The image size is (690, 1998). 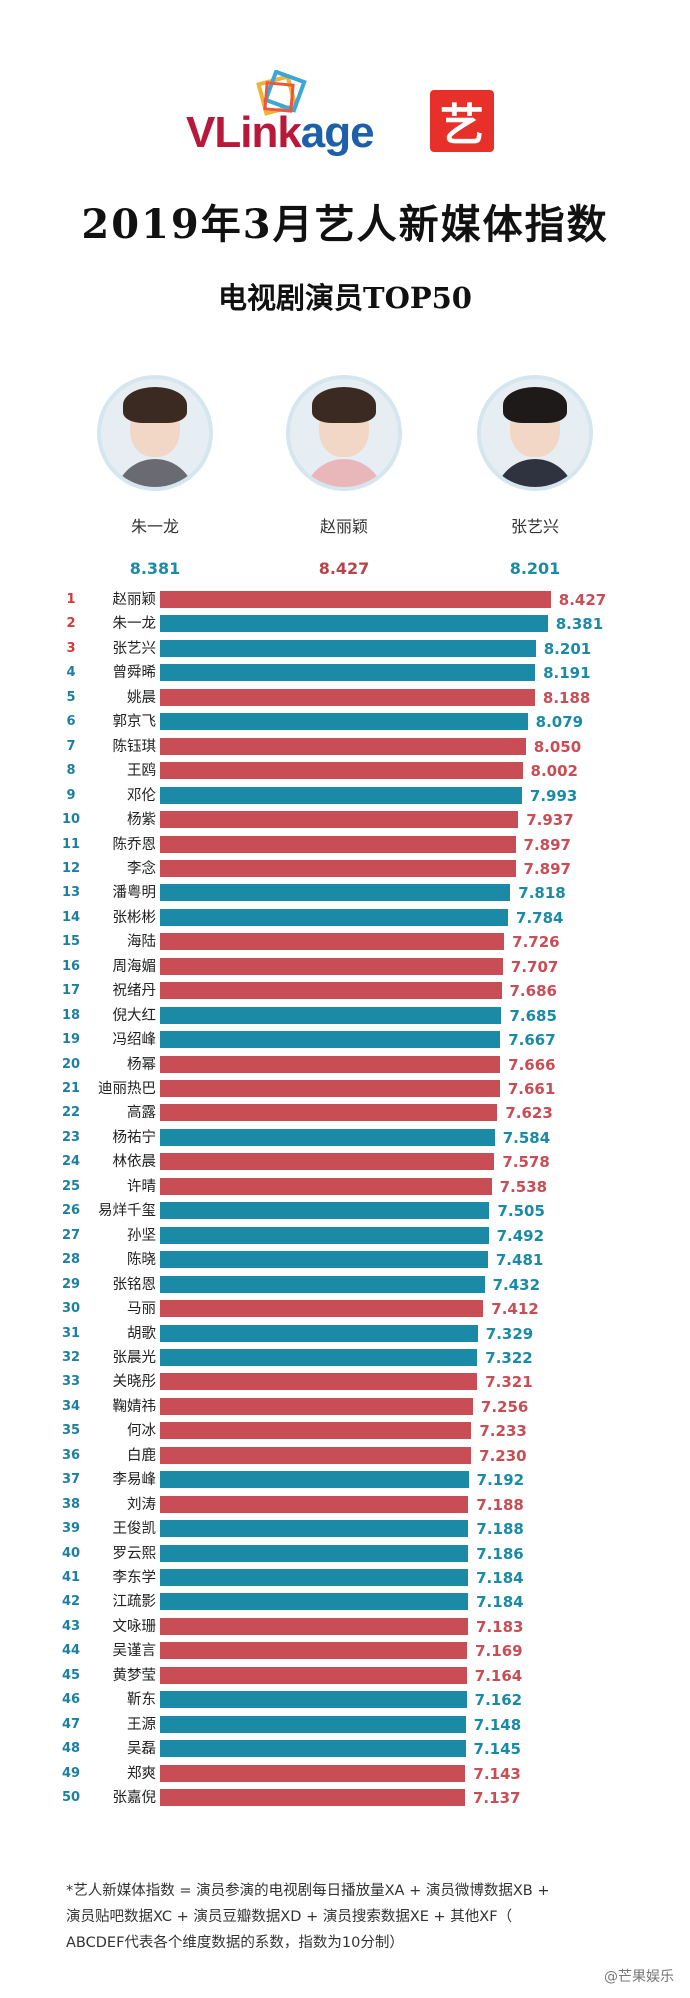 I want to click on rank-label: 1, so click(x=71, y=599).